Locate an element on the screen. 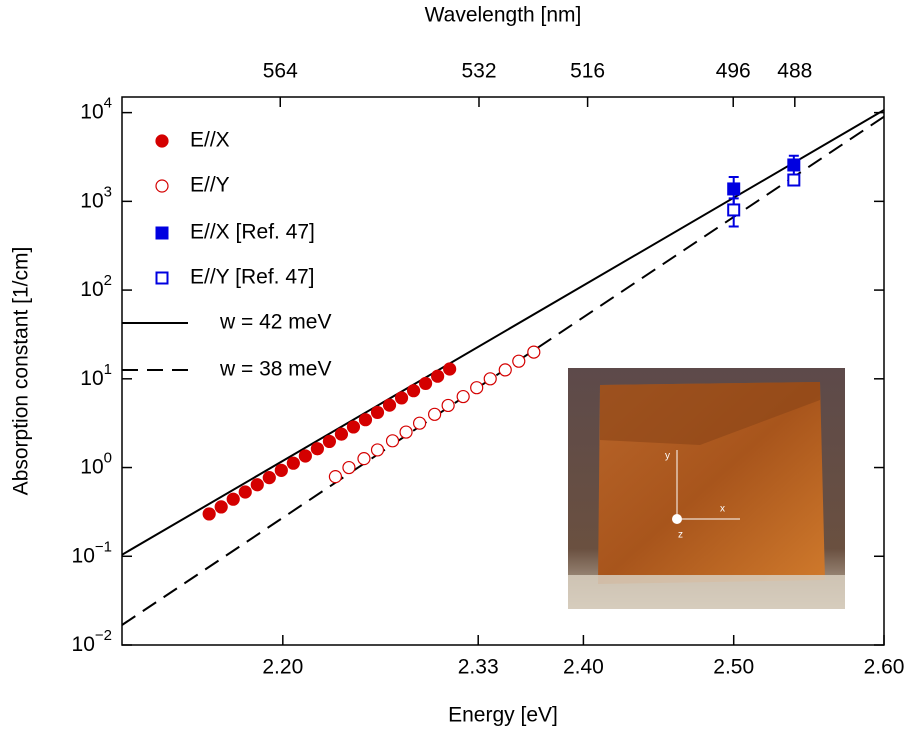 Image resolution: width=919 pixels, height=741 pixels. y-tick-label: 10³ is located at coordinates (96, 197).